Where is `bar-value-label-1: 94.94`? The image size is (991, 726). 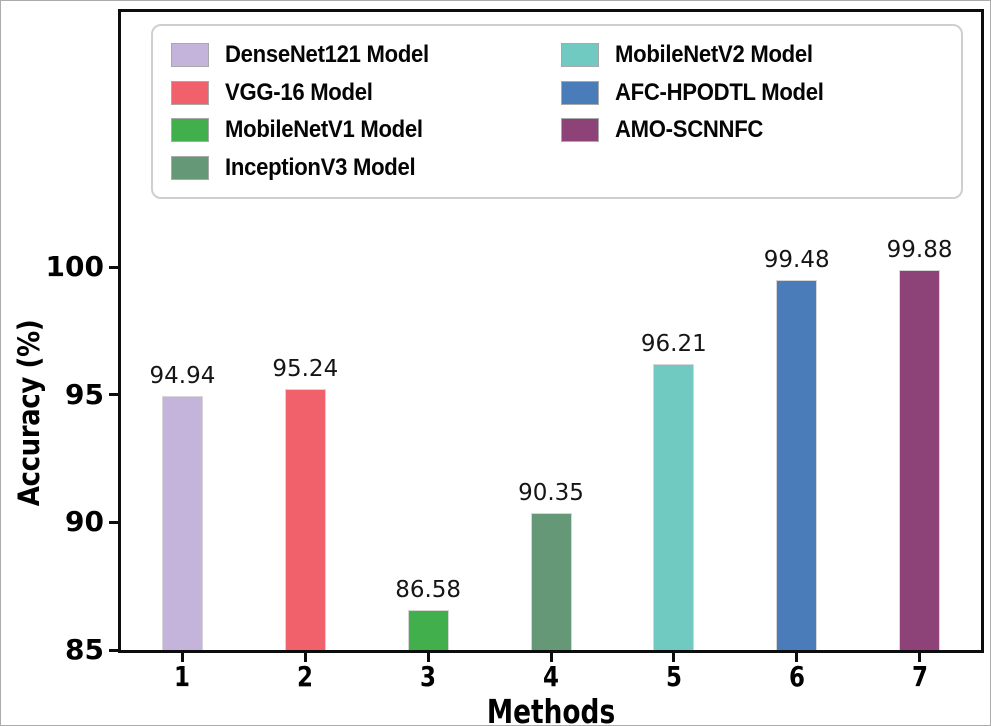 bar-value-label-1: 94.94 is located at coordinates (182, 376).